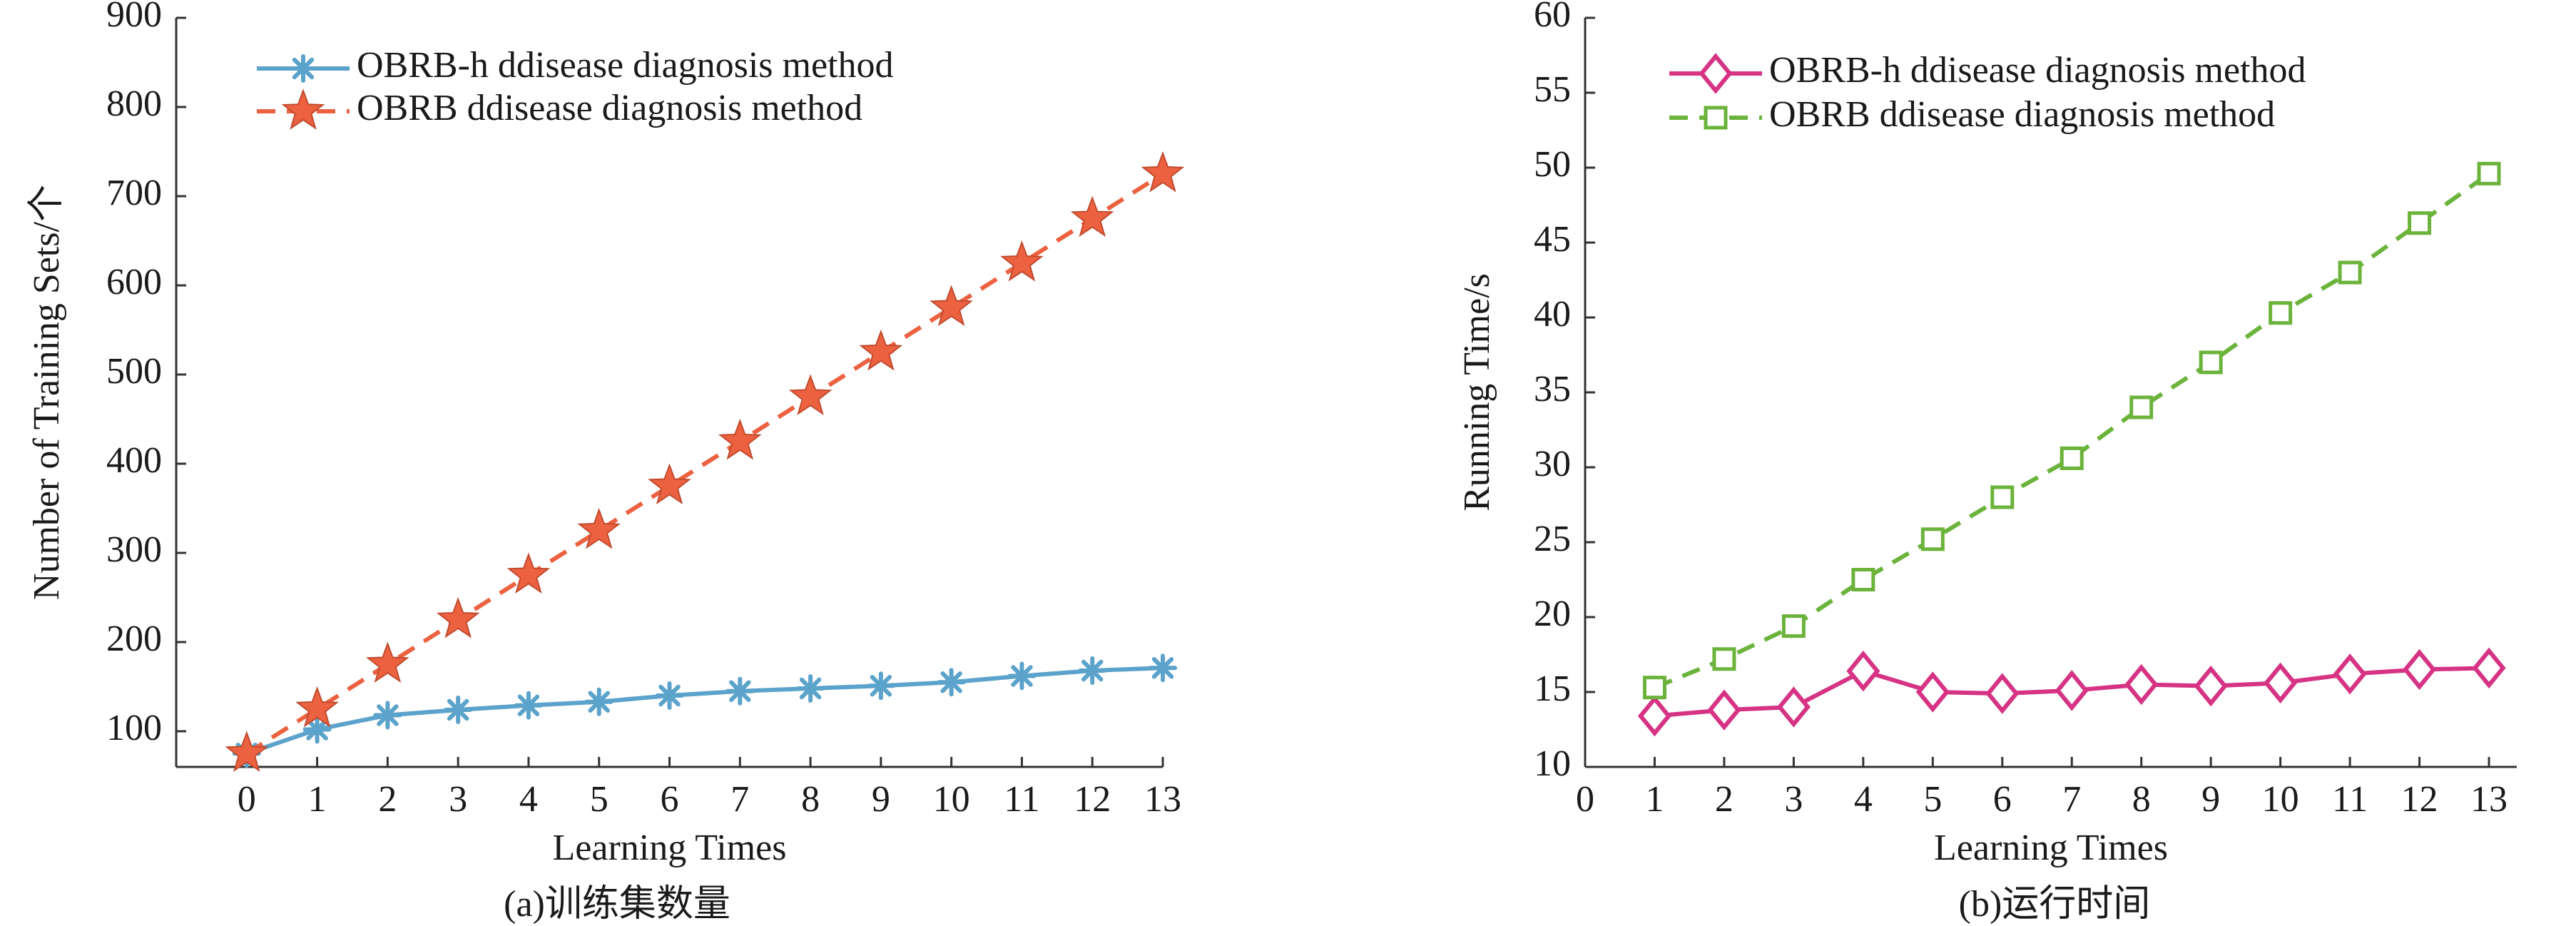 The height and width of the screenshot is (926, 2576). I want to click on y-tick-label: 25, so click(1552, 539).